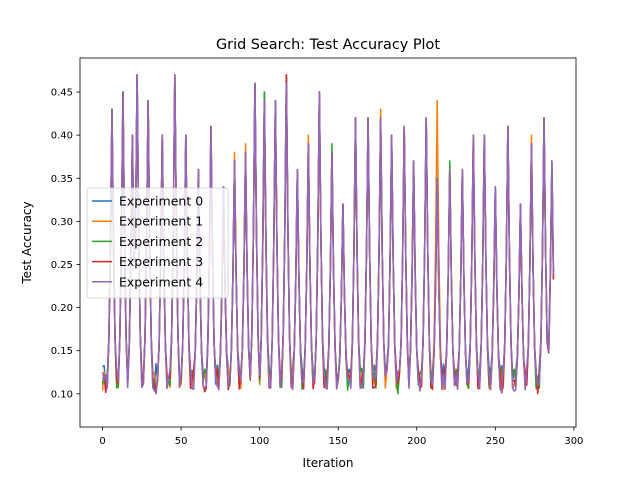  What do you see at coordinates (161, 241) in the screenshot?
I see `legend-label: Experiment 2` at bounding box center [161, 241].